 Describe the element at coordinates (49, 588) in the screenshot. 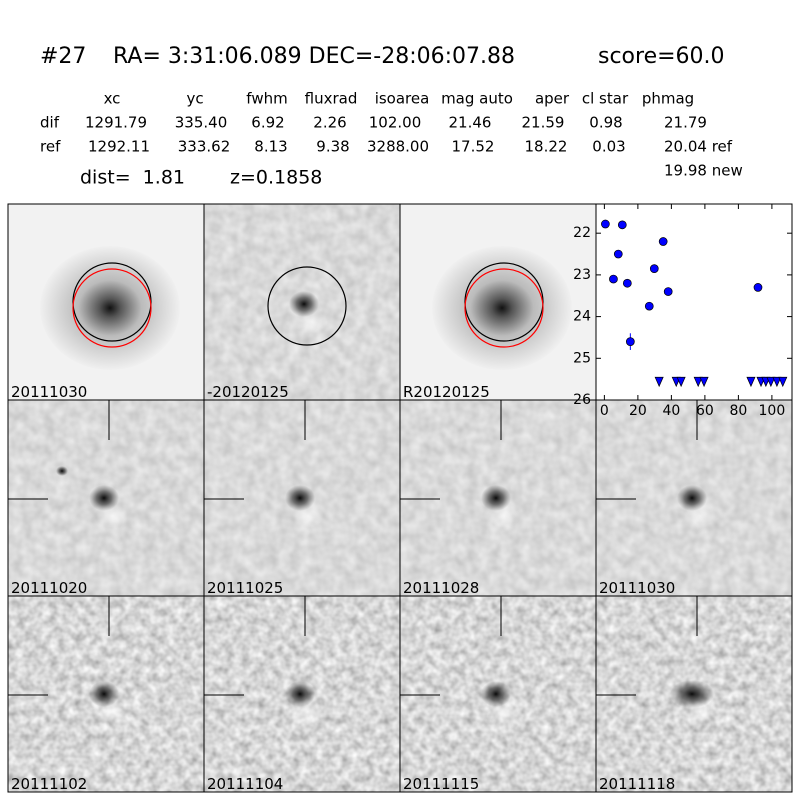

I see `panel-label: 20111020` at that location.